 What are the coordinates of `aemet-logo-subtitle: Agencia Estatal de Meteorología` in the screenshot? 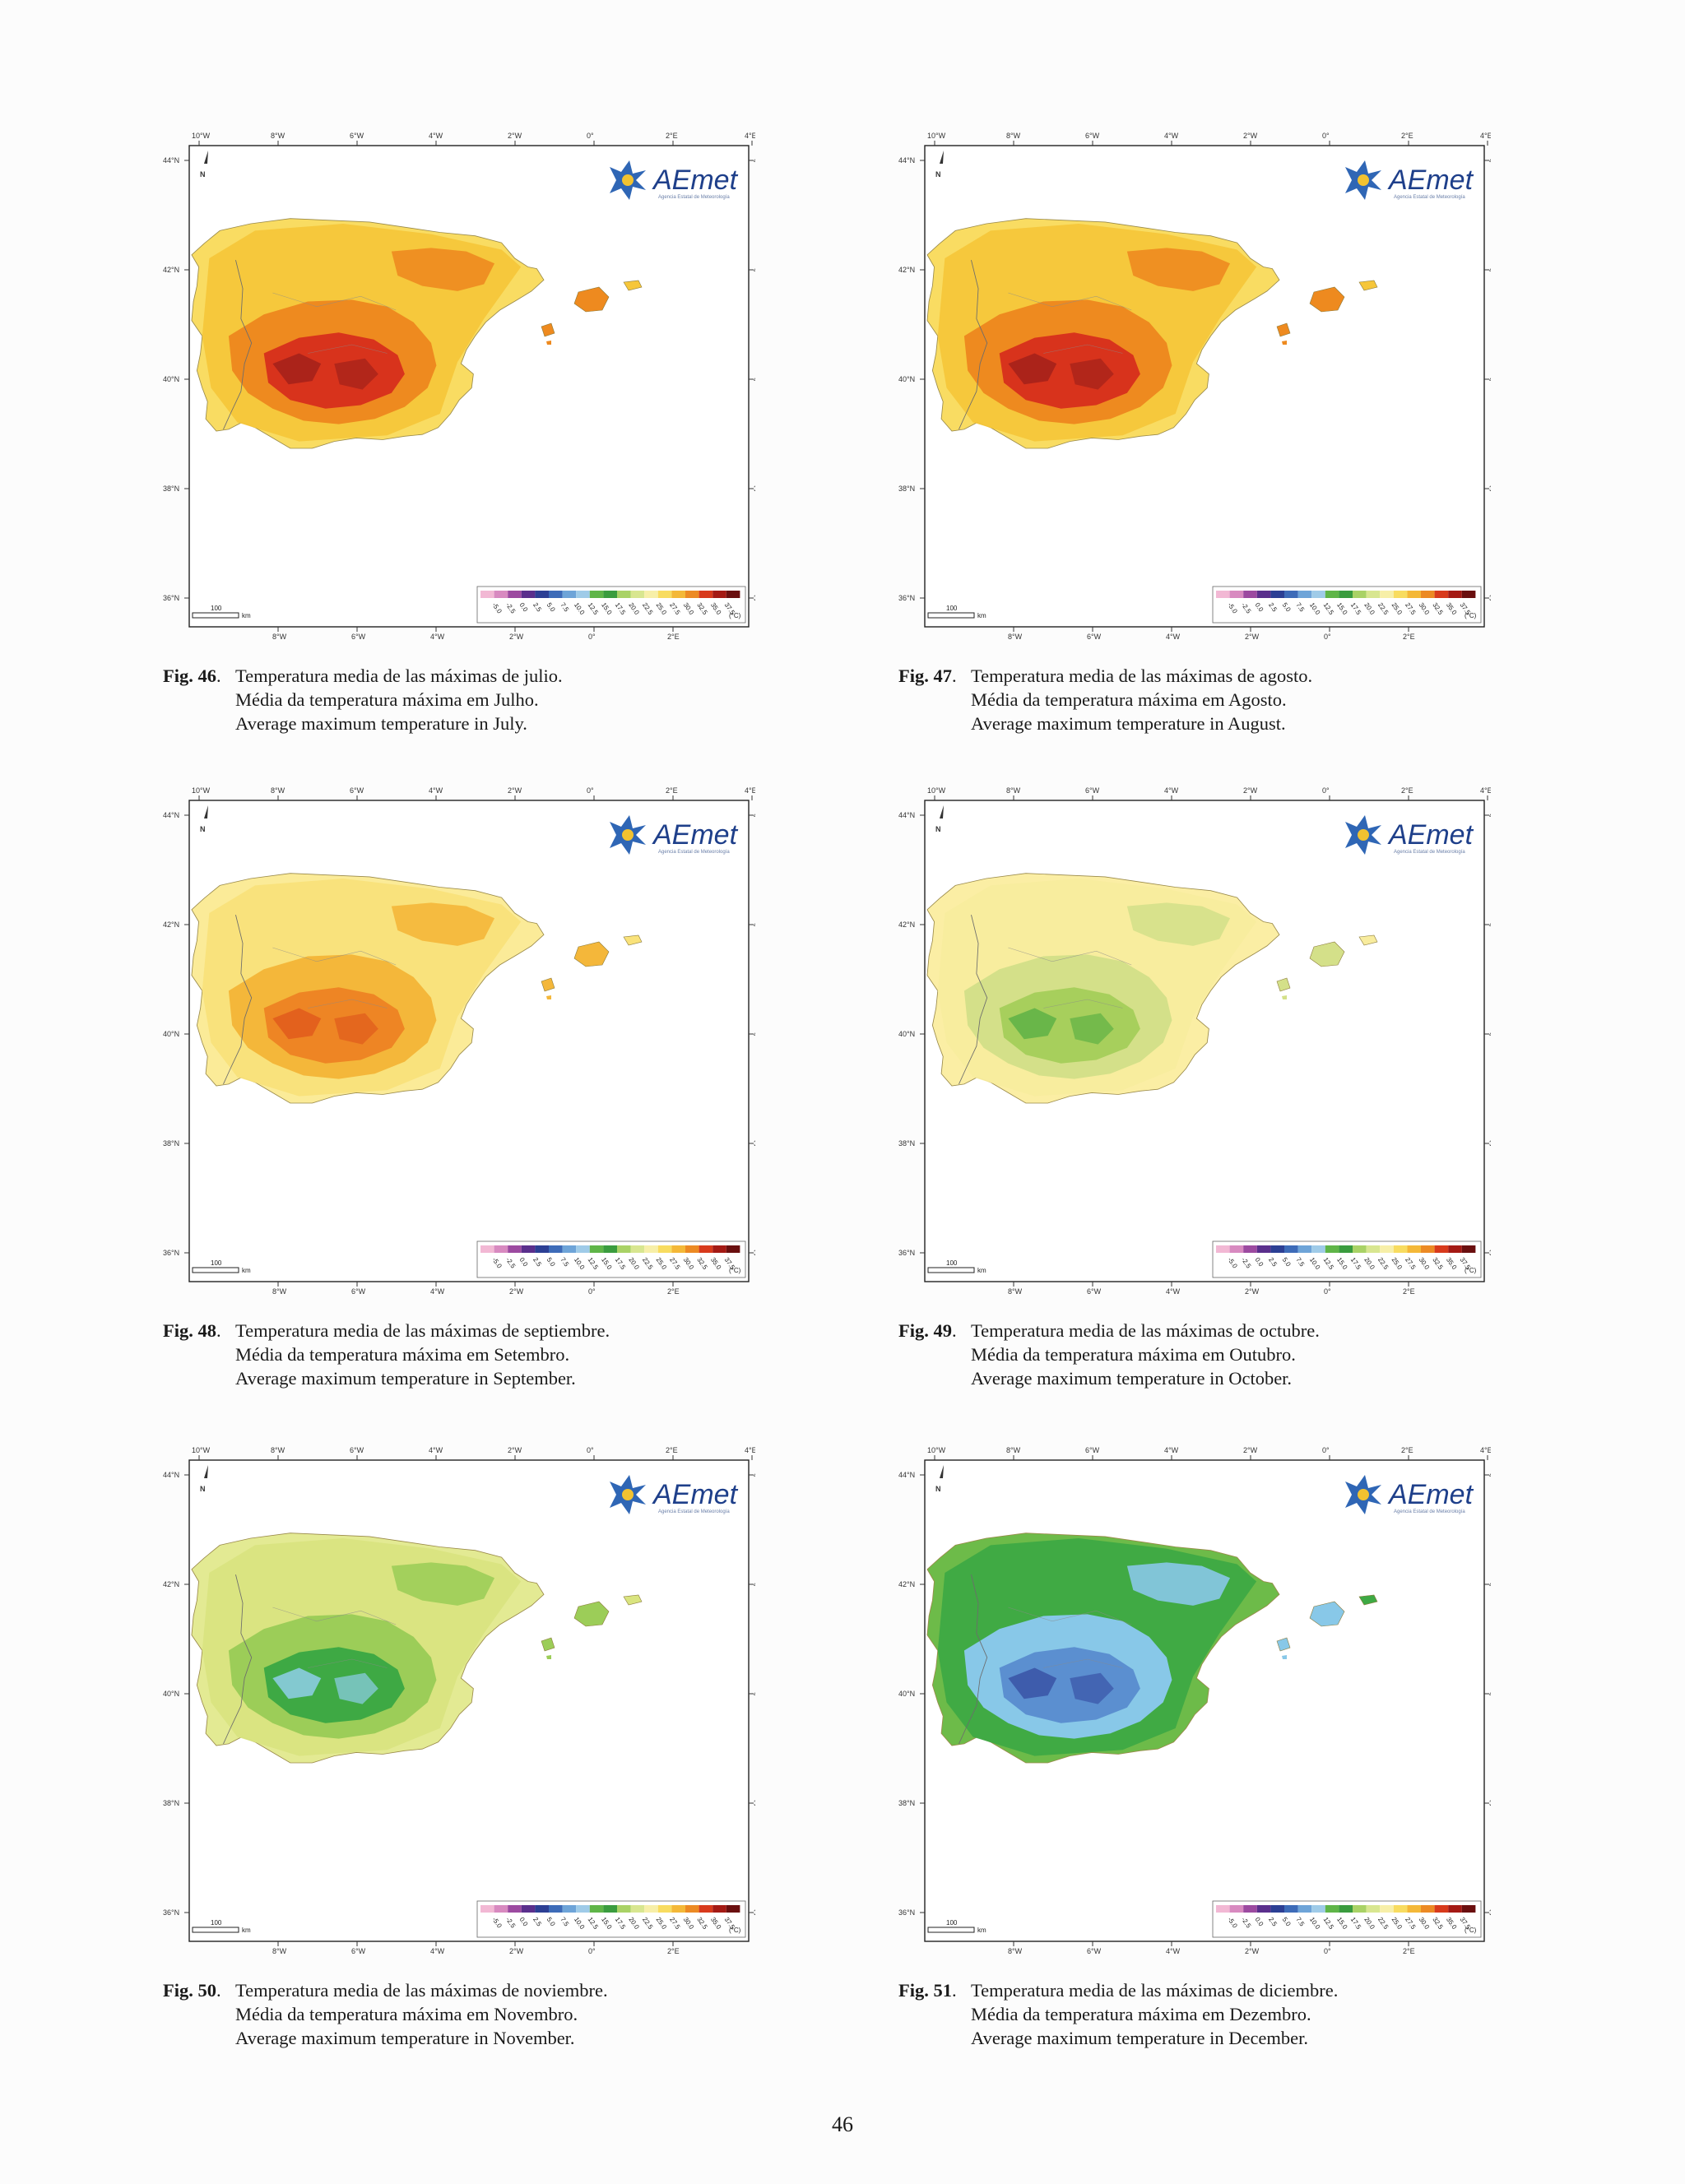 It's located at (1429, 197).